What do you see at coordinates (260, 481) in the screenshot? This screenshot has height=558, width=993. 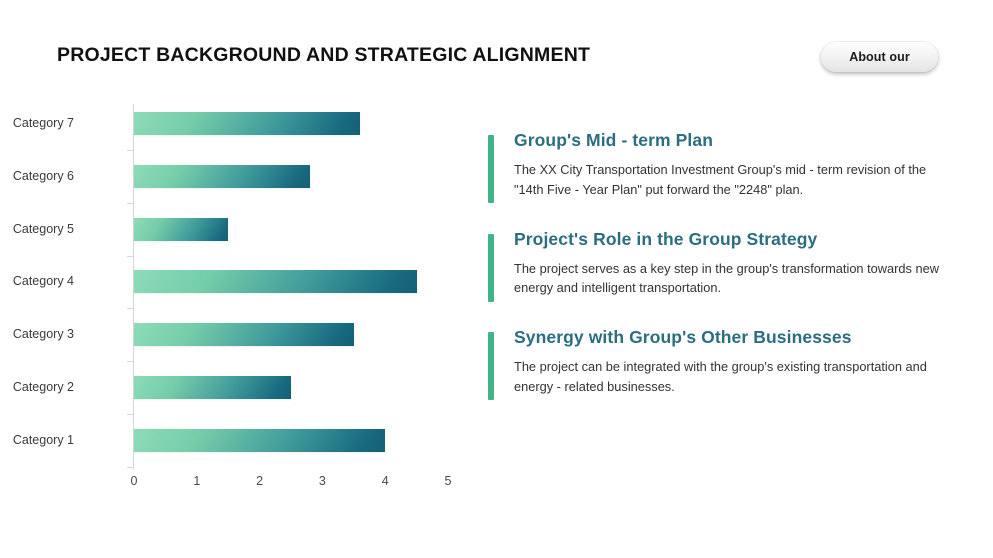 I see `x-axis-tick-label: 2` at bounding box center [260, 481].